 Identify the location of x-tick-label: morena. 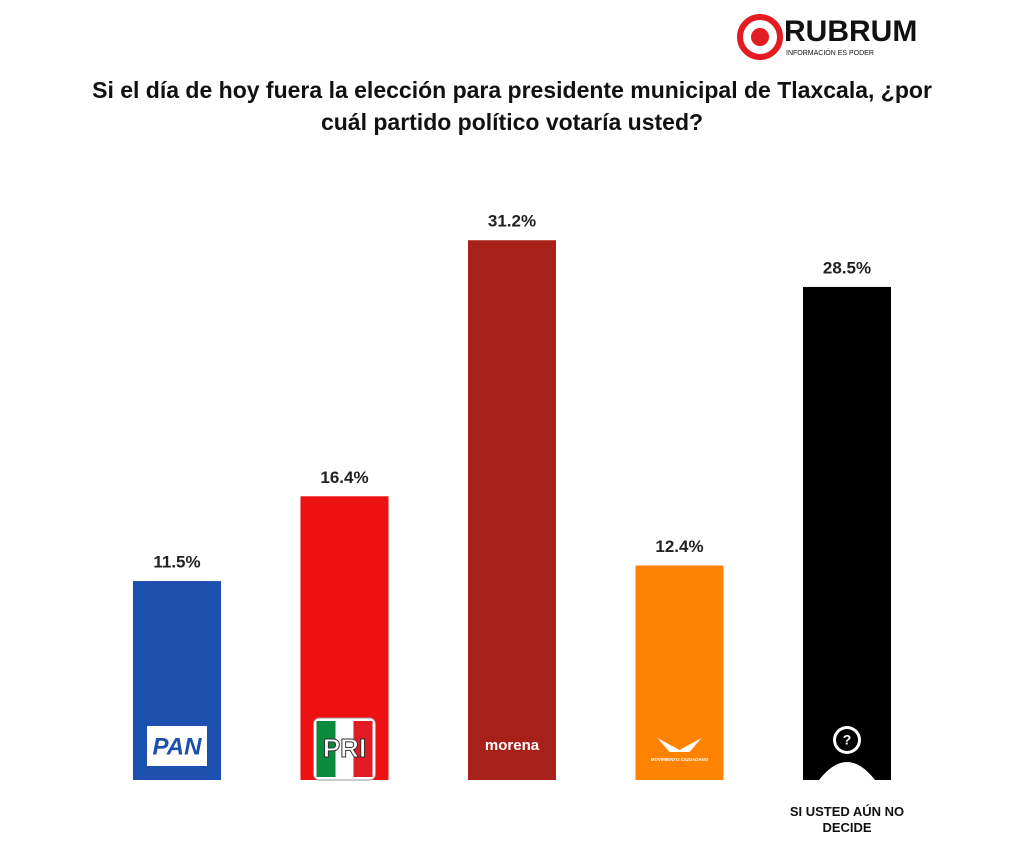
(512, 745).